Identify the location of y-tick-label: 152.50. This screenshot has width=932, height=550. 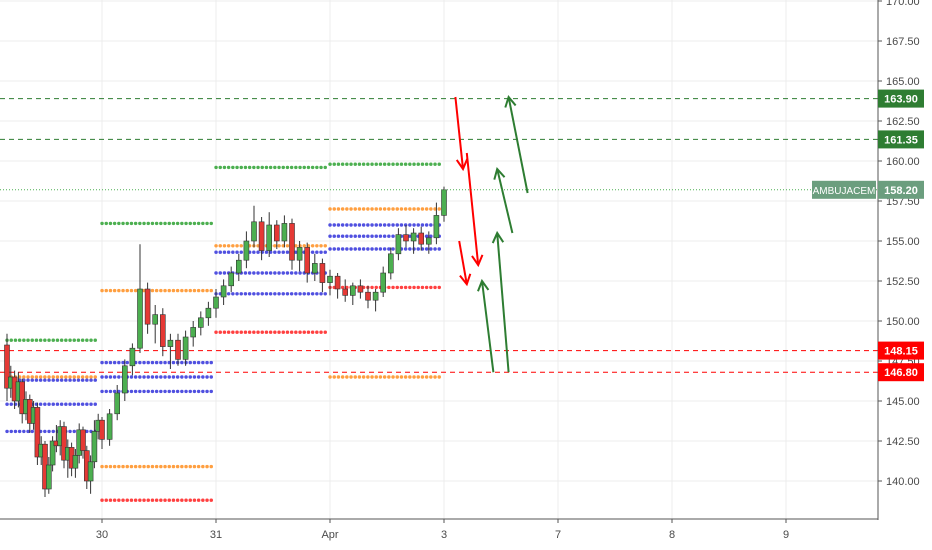
(903, 282).